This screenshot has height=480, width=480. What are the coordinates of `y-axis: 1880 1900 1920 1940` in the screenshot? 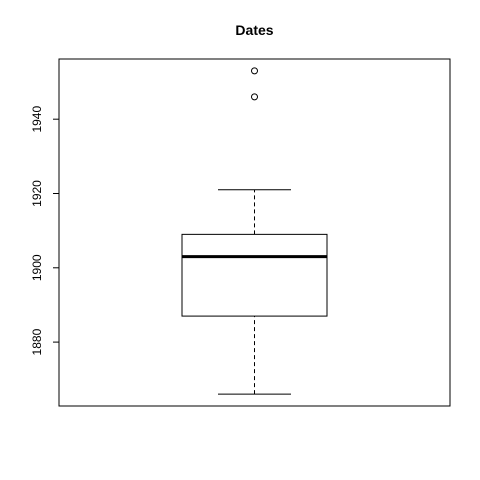 It's located at (45, 230).